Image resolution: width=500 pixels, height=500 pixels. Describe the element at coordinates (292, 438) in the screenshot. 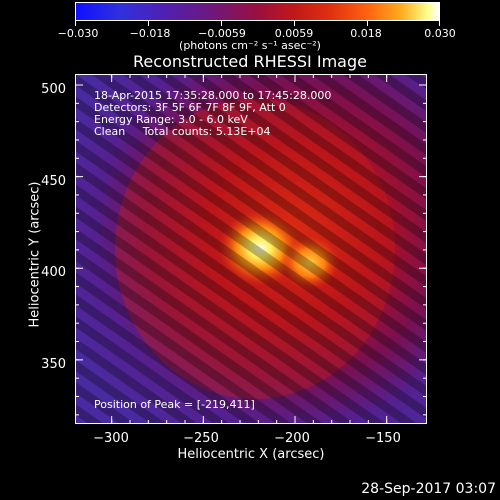

I see `x-tick-label: −200` at that location.